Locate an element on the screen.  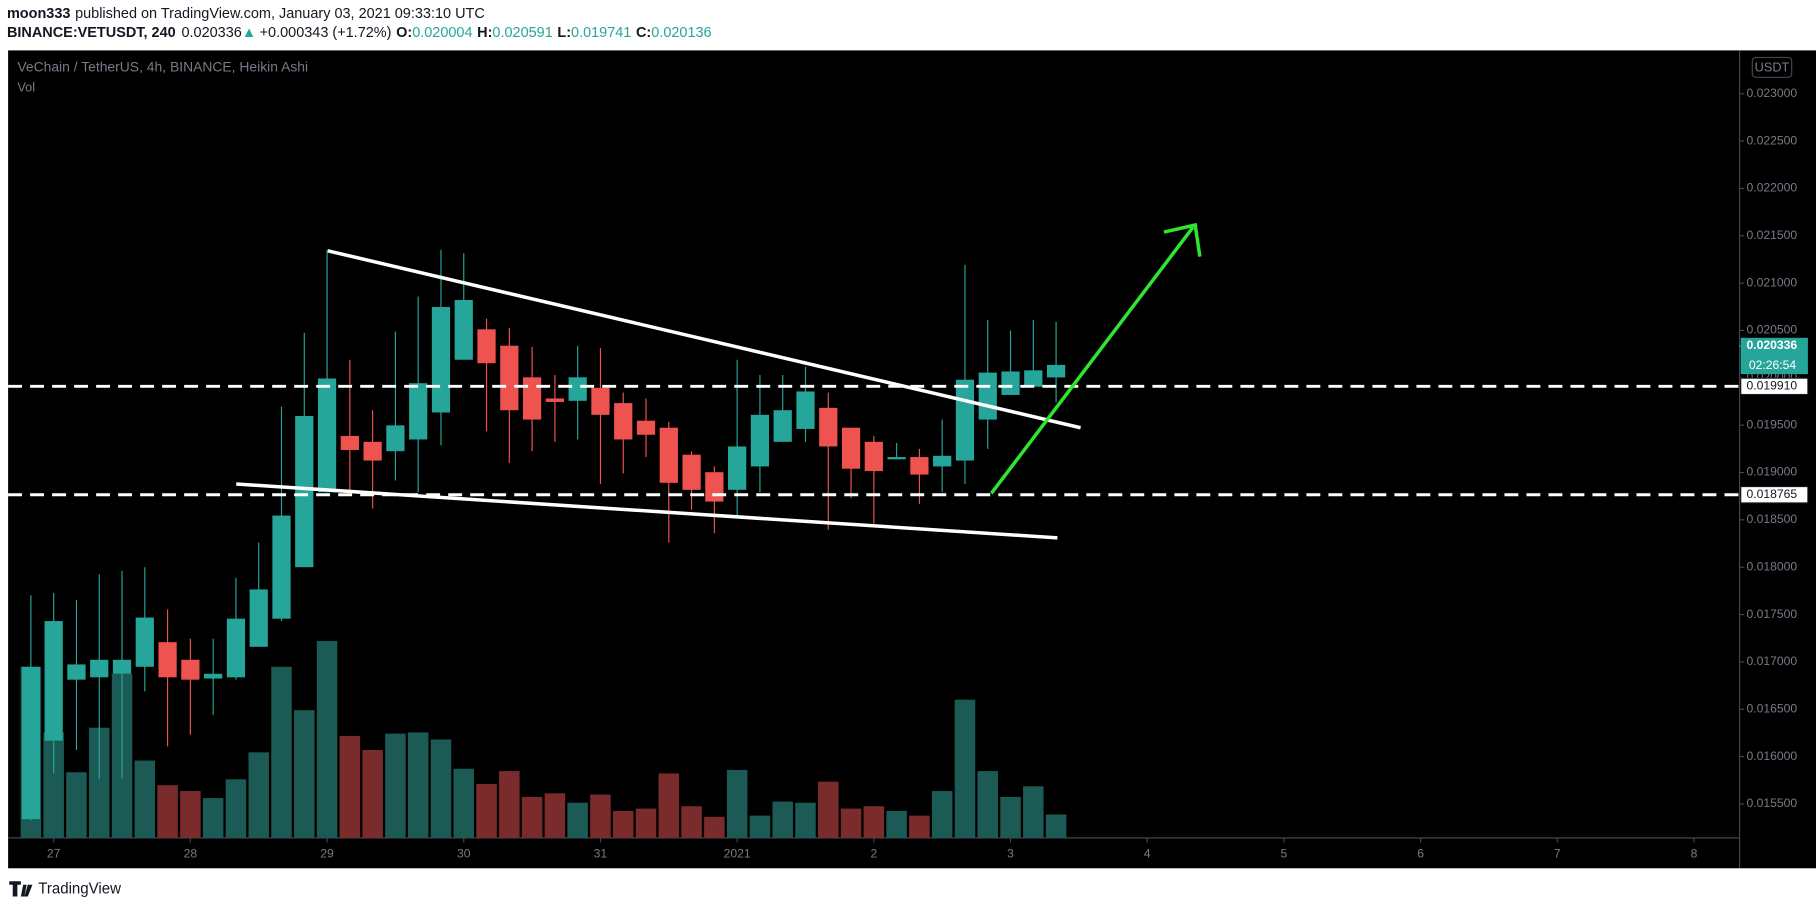
y-tick-label: 0.019500 is located at coordinates (1772, 424).